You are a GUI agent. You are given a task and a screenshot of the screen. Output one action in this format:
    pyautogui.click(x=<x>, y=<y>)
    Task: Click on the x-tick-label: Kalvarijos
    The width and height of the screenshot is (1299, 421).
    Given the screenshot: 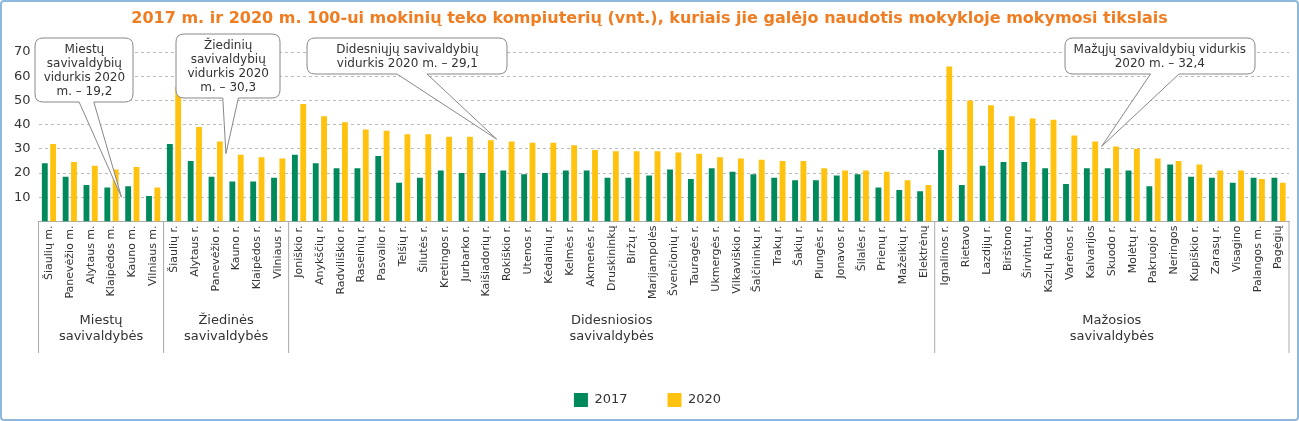 What is the action you would take?
    pyautogui.click(x=1090, y=252)
    